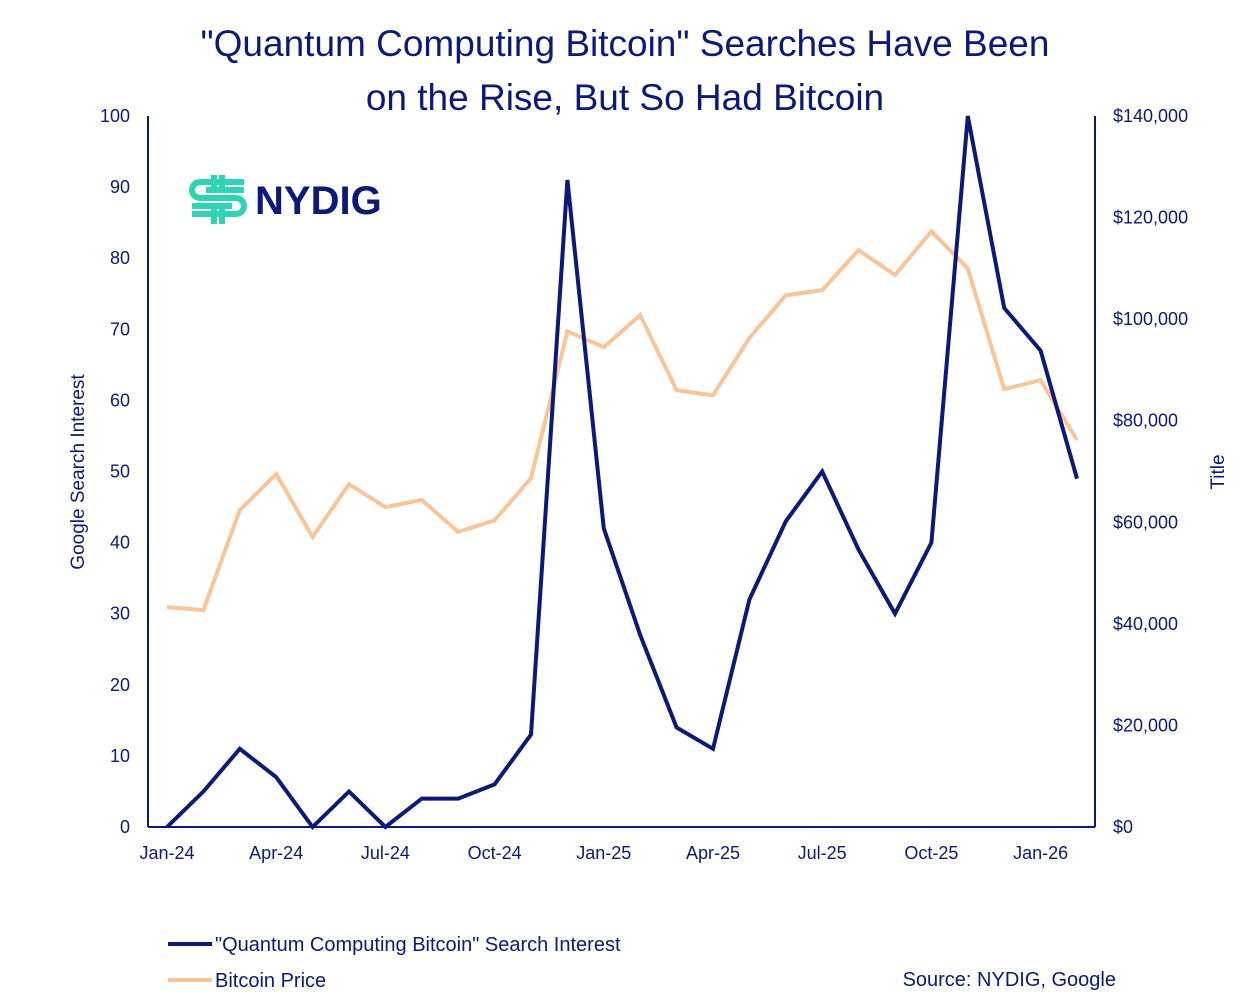  What do you see at coordinates (1218, 471) in the screenshot?
I see `y2-axis-label: Title` at bounding box center [1218, 471].